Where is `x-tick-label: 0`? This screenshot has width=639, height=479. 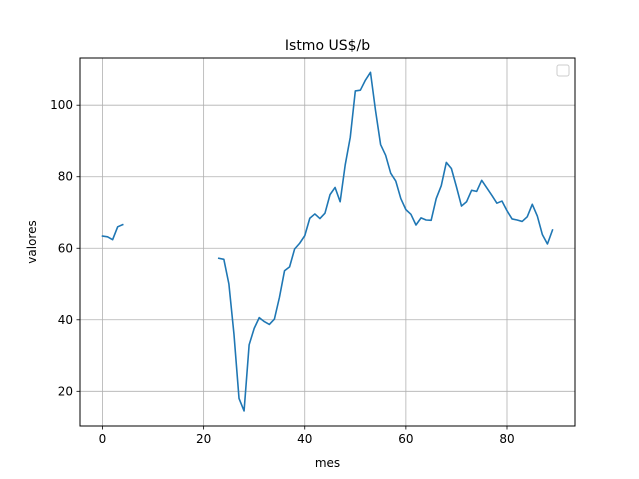
x-tick-label: 0 is located at coordinates (103, 439).